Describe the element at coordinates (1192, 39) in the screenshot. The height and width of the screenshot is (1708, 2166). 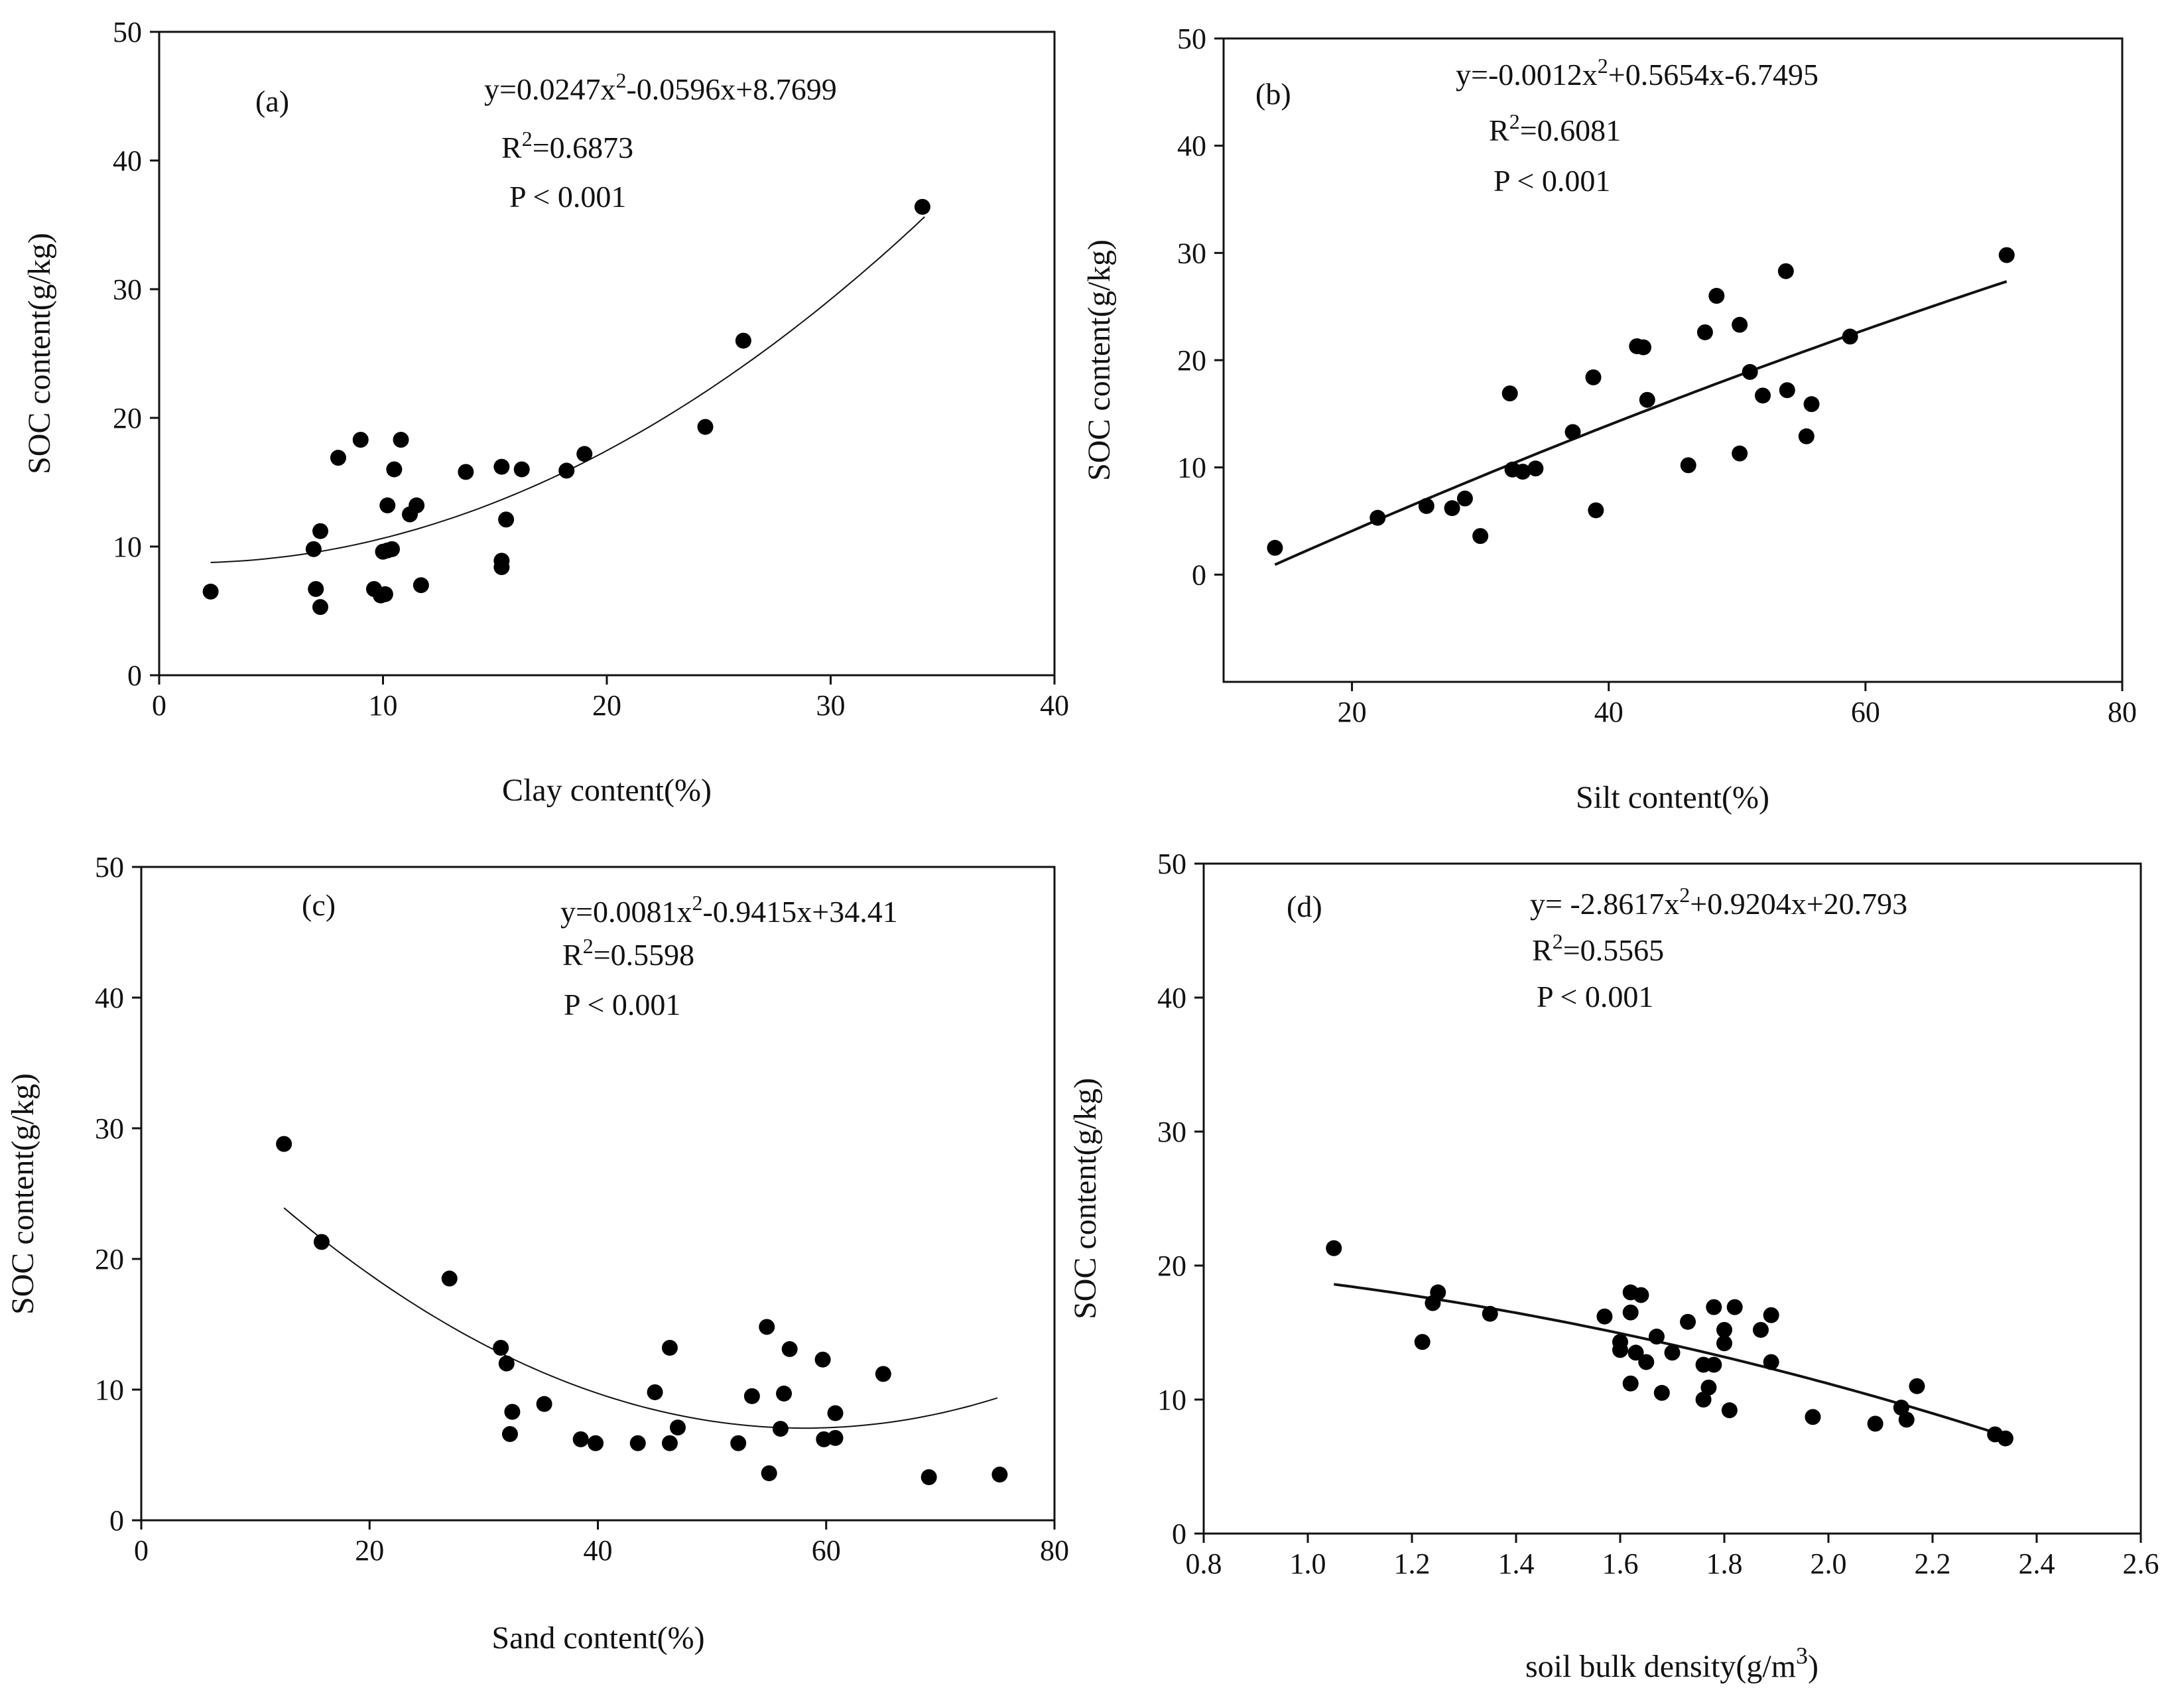
I see `panel-b-y-tick-label: 50` at that location.